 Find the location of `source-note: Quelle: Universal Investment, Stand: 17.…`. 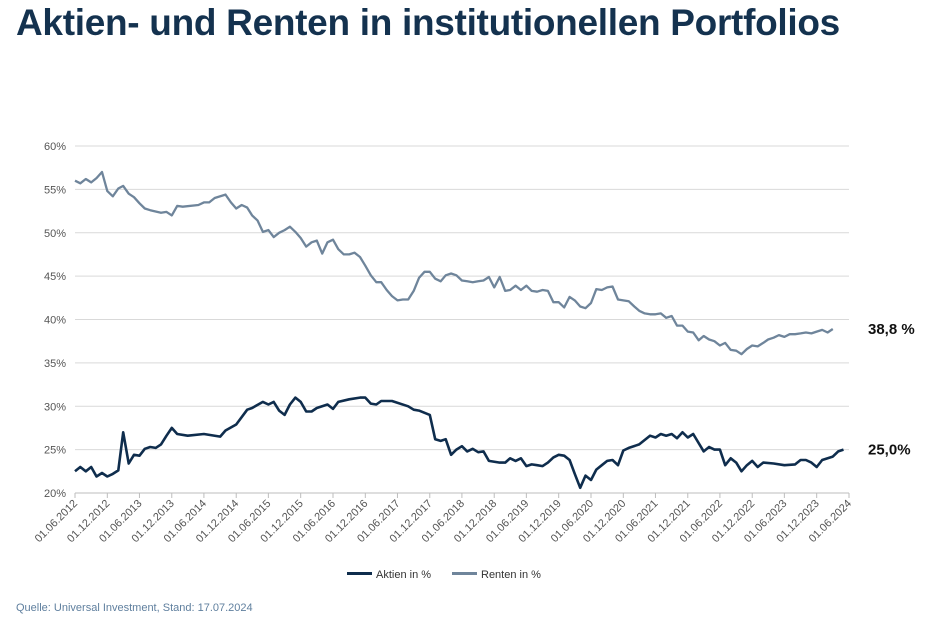

source-note: Quelle: Universal Investment, Stand: 17.… is located at coordinates (134, 608).